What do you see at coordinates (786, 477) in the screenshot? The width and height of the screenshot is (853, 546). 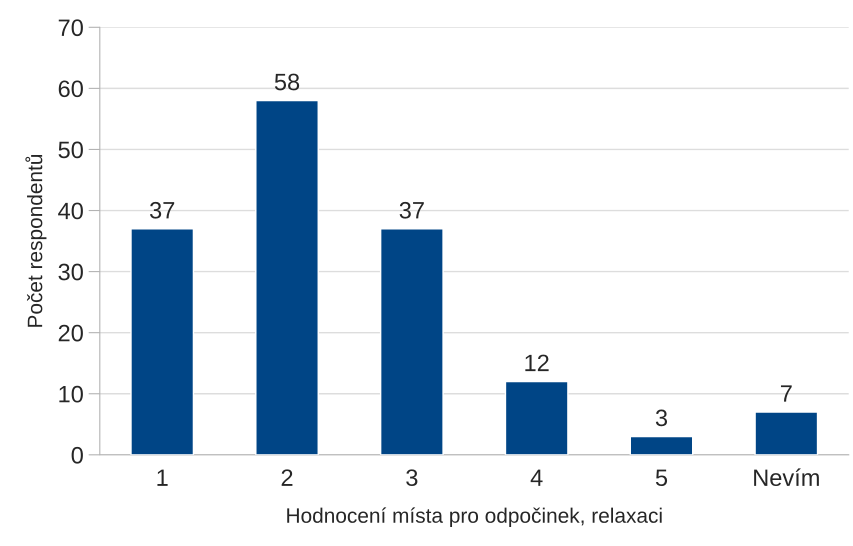 I see `x-tick-label: Nevím` at bounding box center [786, 477].